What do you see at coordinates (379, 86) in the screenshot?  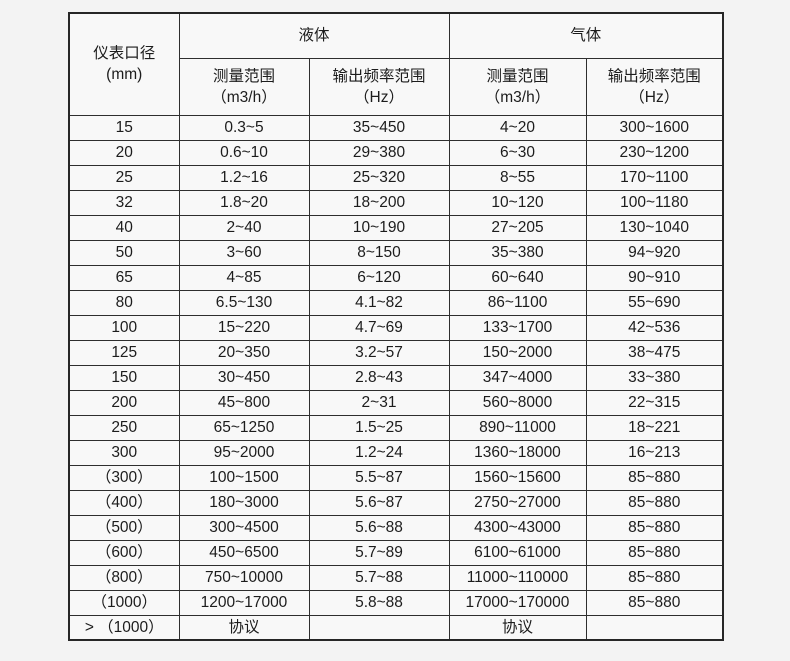 I see `liquid-freq-range-header: 输出频率范围 （Hz）` at bounding box center [379, 86].